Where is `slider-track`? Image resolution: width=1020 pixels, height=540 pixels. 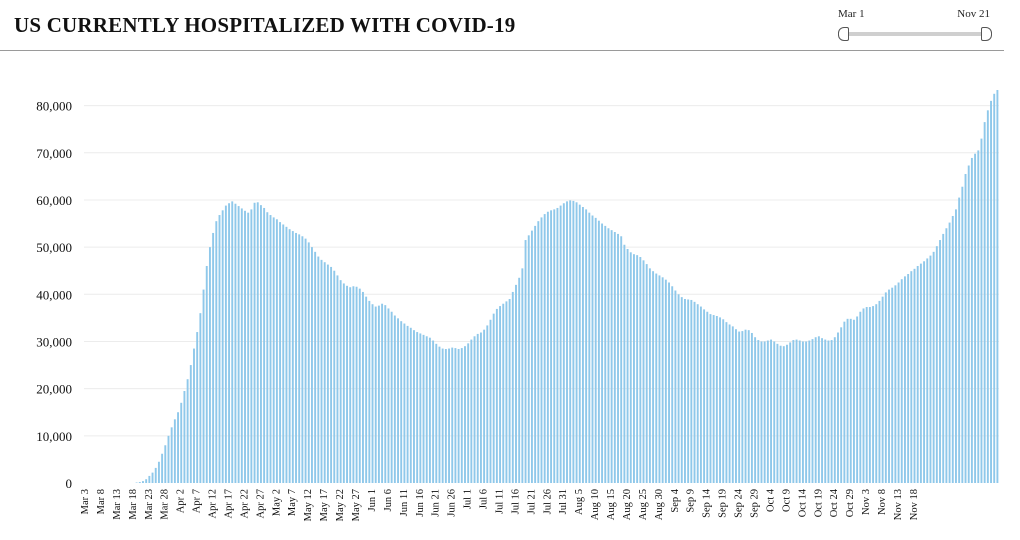 slider-track is located at coordinates (915, 34).